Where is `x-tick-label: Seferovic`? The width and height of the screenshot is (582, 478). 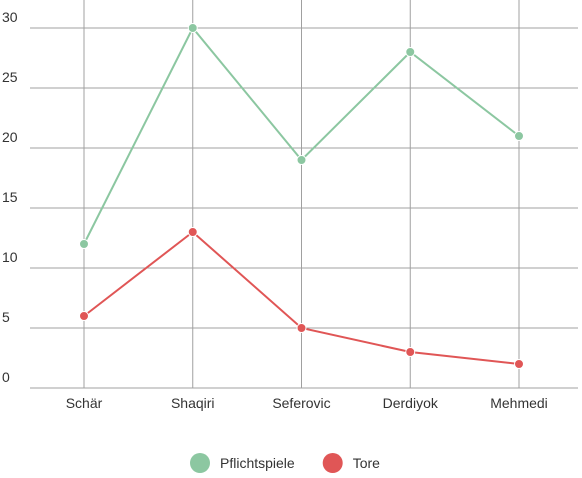
x-tick-label: Seferovic is located at coordinates (301, 403).